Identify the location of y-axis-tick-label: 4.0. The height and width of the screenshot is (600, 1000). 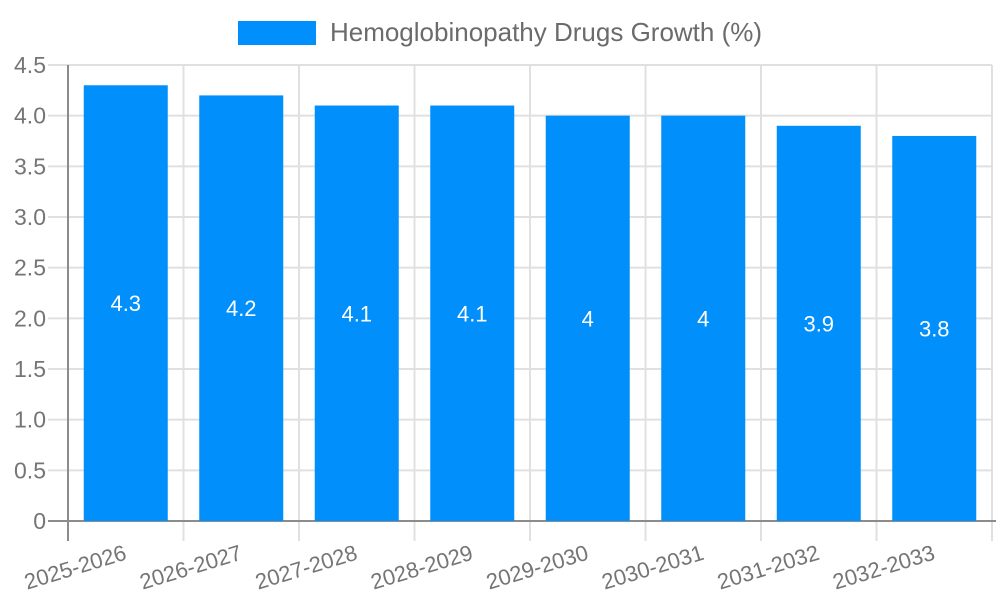
(30, 116).